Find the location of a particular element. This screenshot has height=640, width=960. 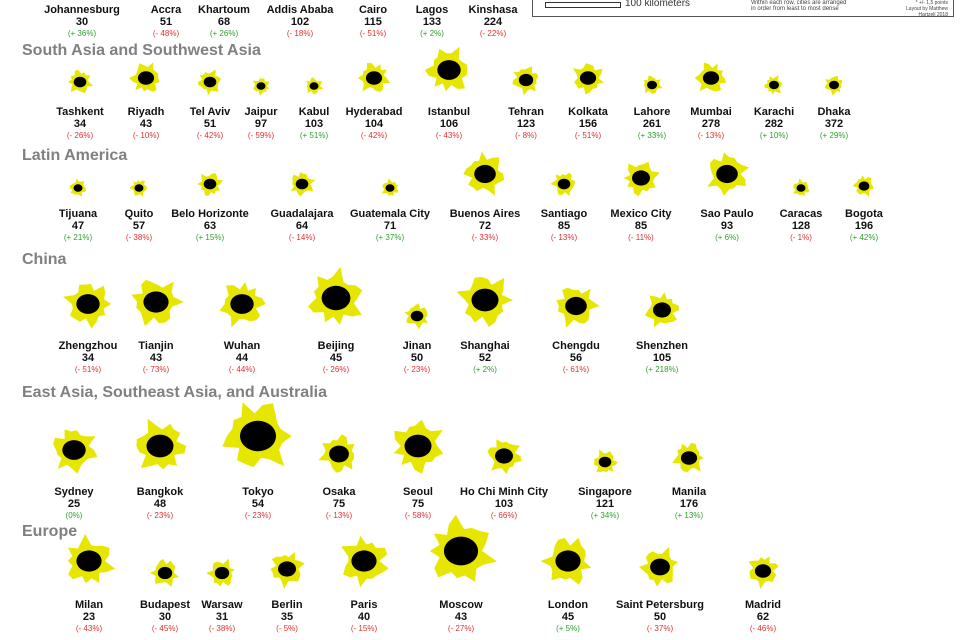

city-name: Johannesburg is located at coordinates (82, 10).